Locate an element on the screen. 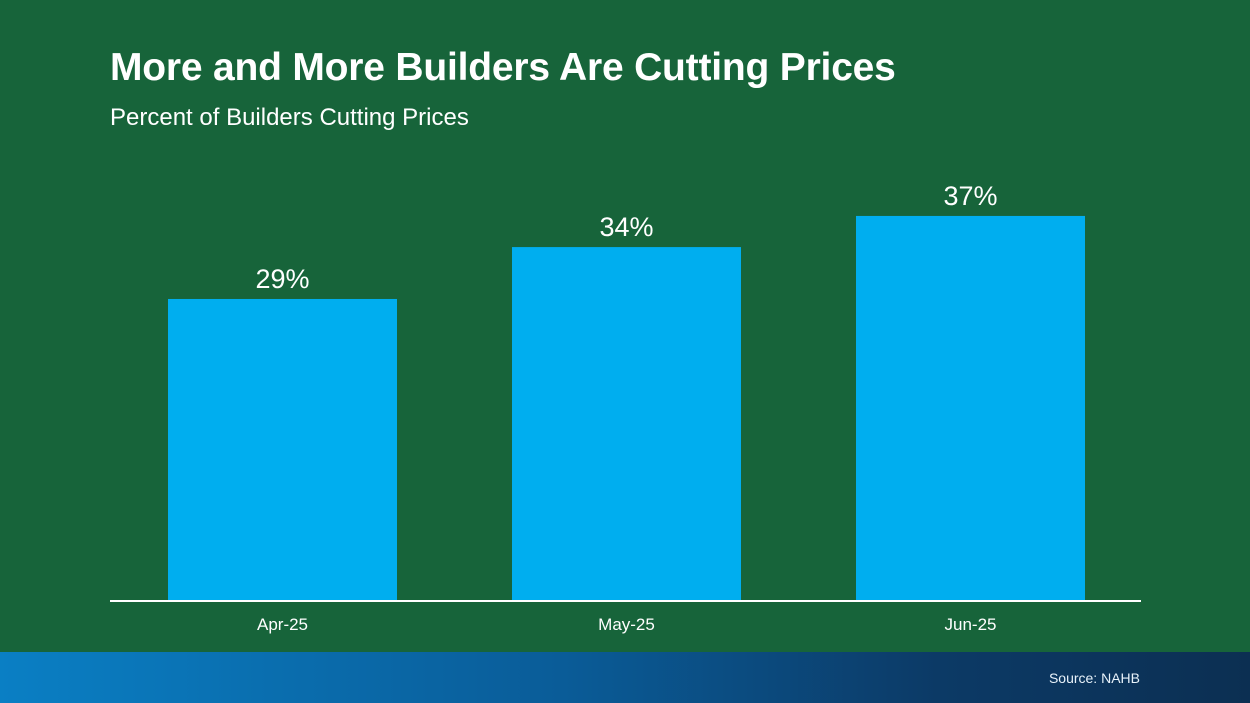 This screenshot has width=1250, height=703. x-tick-label: May-25 is located at coordinates (626, 624).